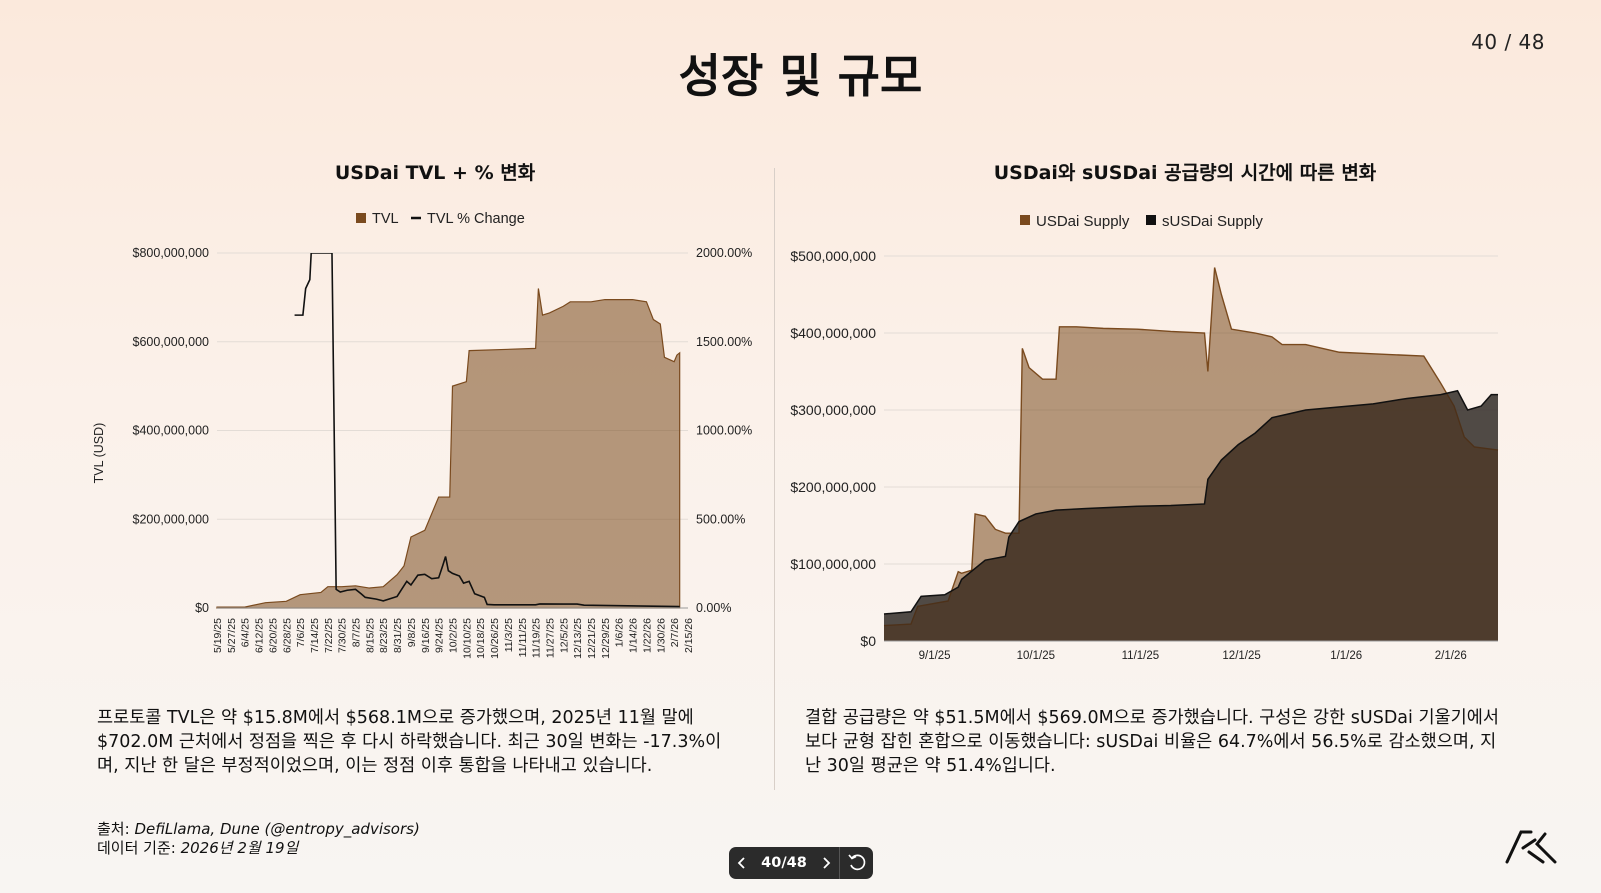  What do you see at coordinates (620, 632) in the screenshot?
I see `tvl-x-tick-label: 1/6/26` at bounding box center [620, 632].